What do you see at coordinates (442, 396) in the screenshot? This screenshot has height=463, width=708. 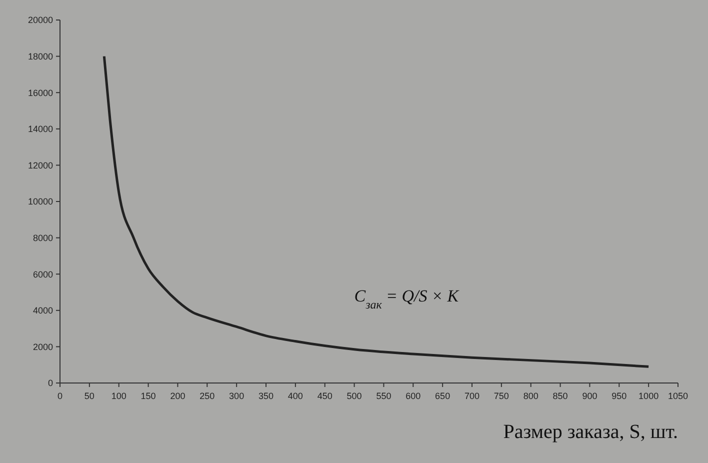 I see `x-tick-label: 650` at bounding box center [442, 396].